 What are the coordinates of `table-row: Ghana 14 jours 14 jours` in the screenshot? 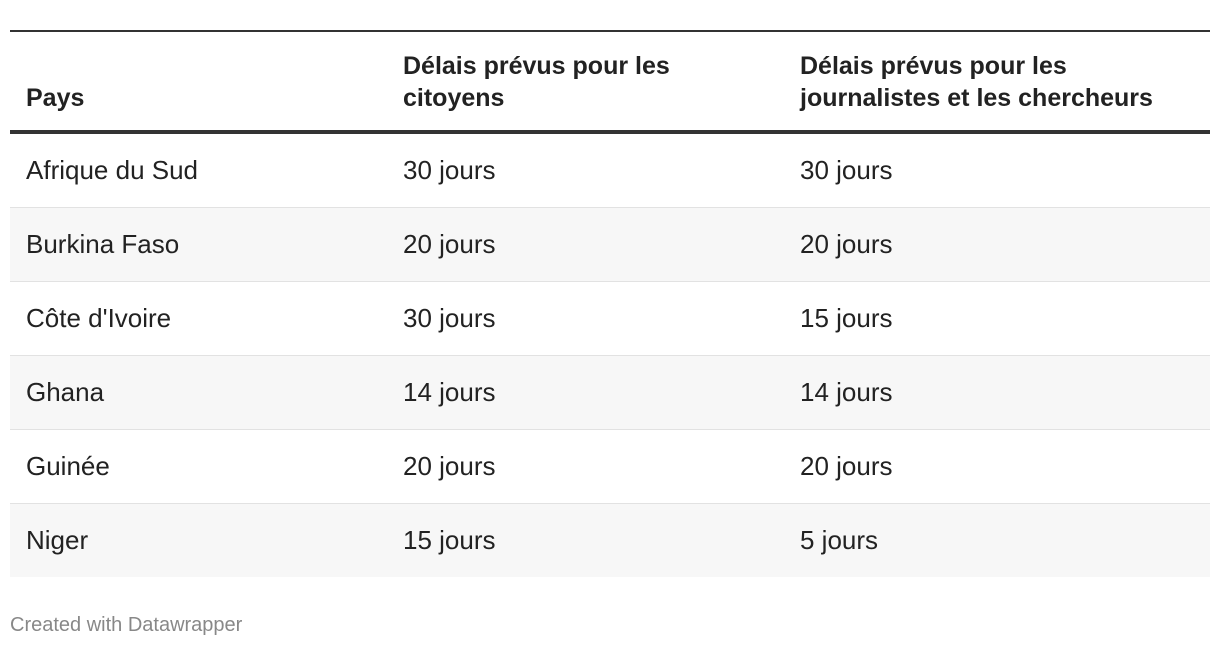 It's located at (610, 392).